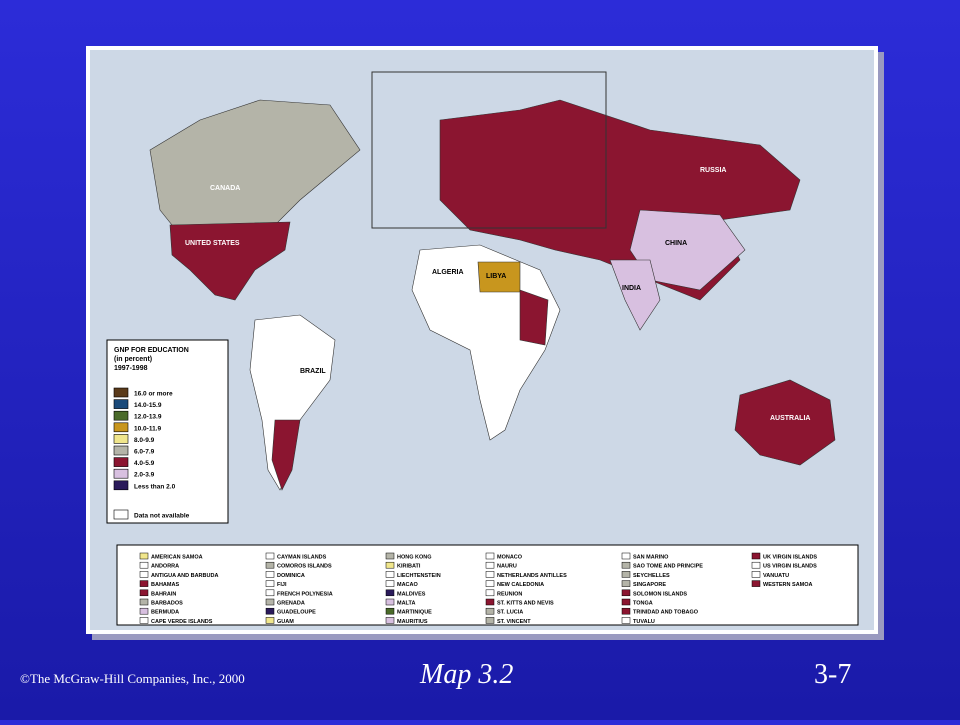 Image resolution: width=960 pixels, height=725 pixels. Describe the element at coordinates (302, 558) in the screenshot. I see `territory-name: CAYMAN ISLANDS` at that location.